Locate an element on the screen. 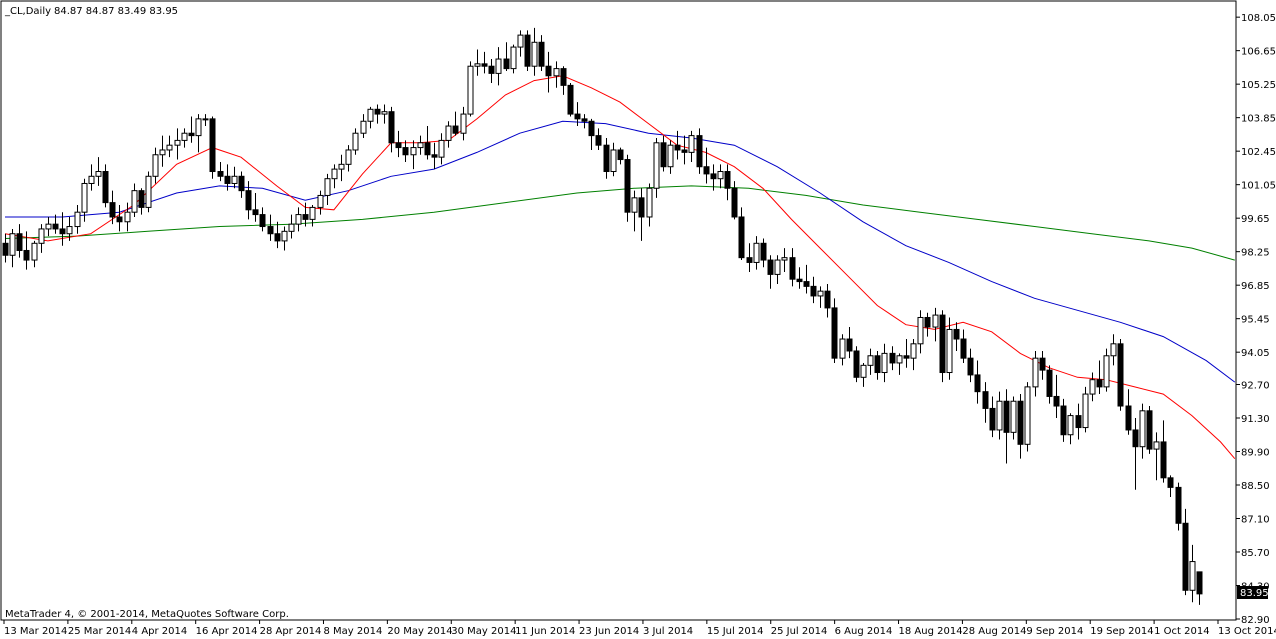  time-tick-label: 8 May 2014 is located at coordinates (352, 631).